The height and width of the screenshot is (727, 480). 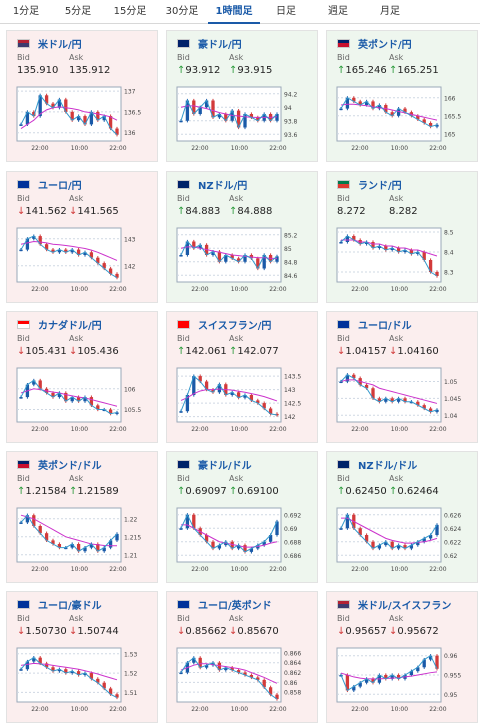 I want to click on ask-number: 141.565, so click(x=98, y=211).